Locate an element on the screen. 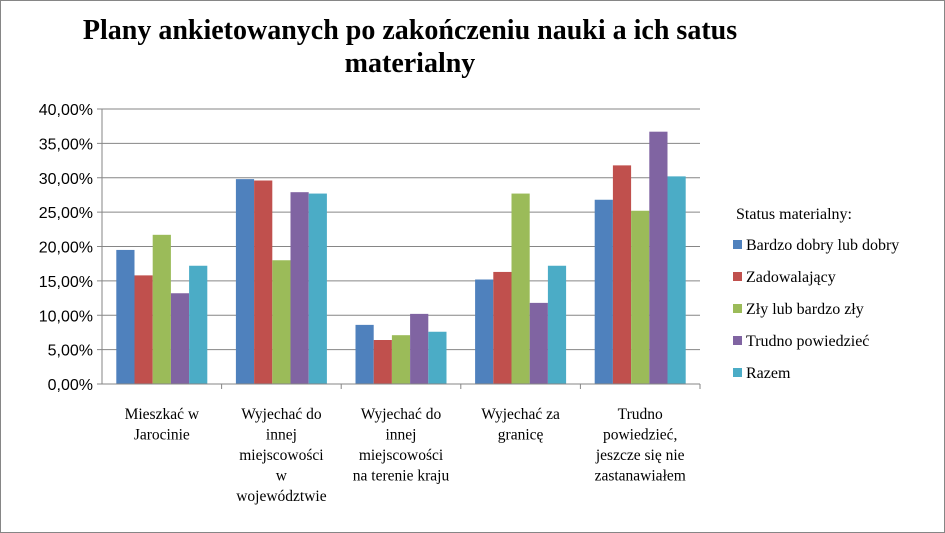  category-label-line: powiedzieć, is located at coordinates (640, 435).